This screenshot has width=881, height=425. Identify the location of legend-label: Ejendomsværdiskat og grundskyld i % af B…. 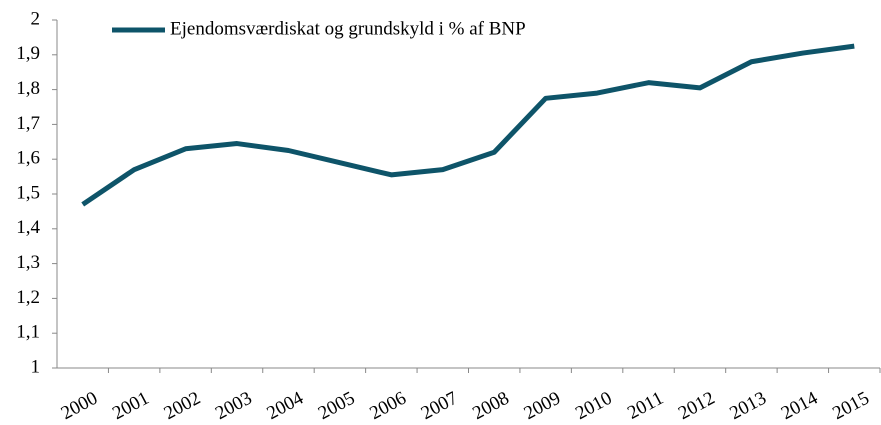
(348, 28).